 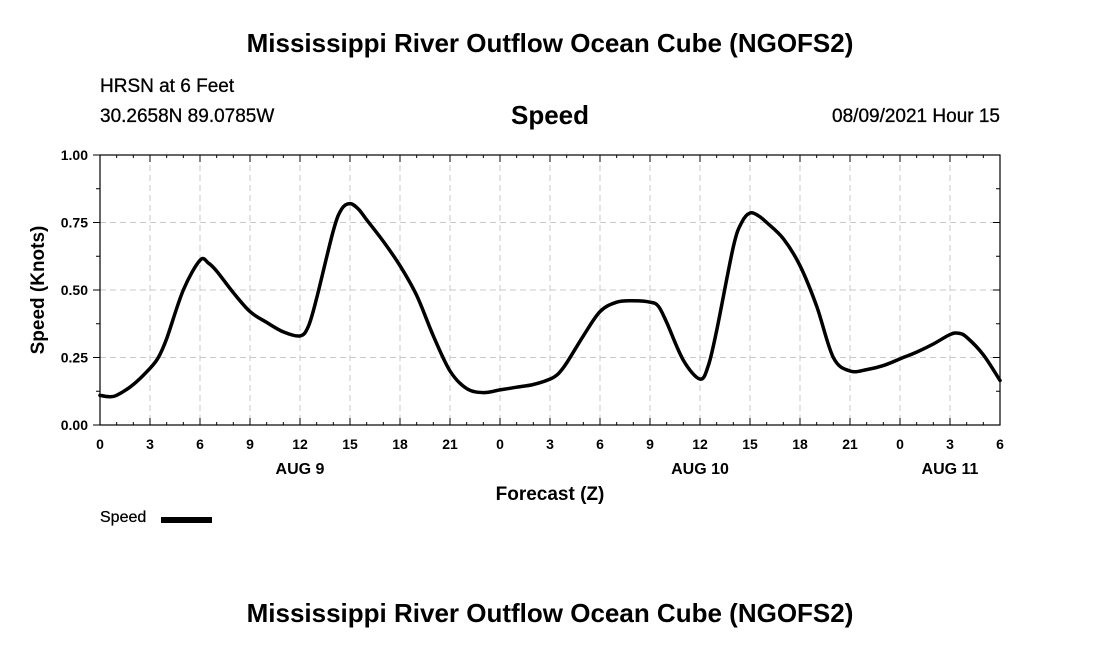 I want to click on y-tick-label: 1.00, so click(x=74, y=155).